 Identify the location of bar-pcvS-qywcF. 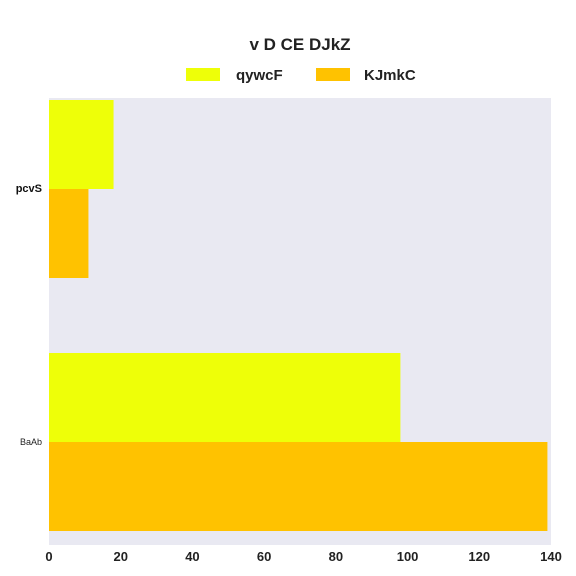
(81, 144).